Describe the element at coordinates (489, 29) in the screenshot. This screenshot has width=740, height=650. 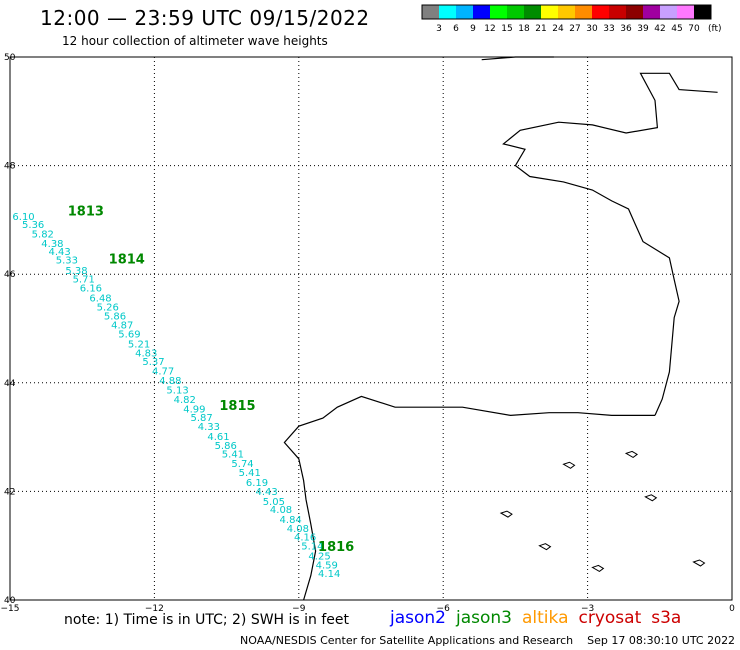
I see `scale-tick-label: 12` at that location.